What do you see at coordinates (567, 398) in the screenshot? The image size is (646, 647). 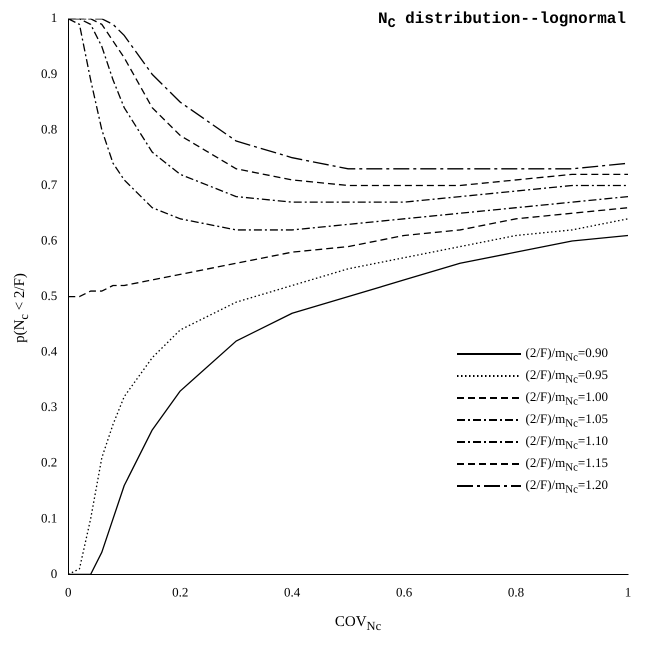 I see `legend-label: (2/F)/m$_{Nc}$=1.00` at bounding box center [567, 398].